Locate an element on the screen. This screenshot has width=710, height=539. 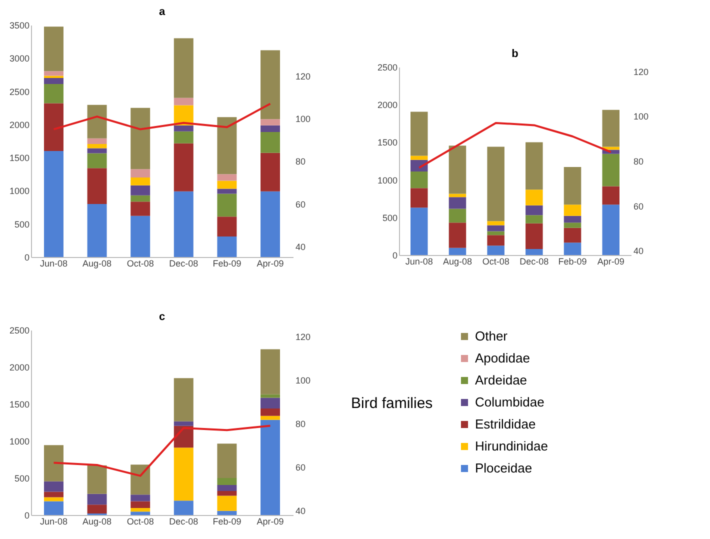
legend-title: Bird families is located at coordinates (392, 403).